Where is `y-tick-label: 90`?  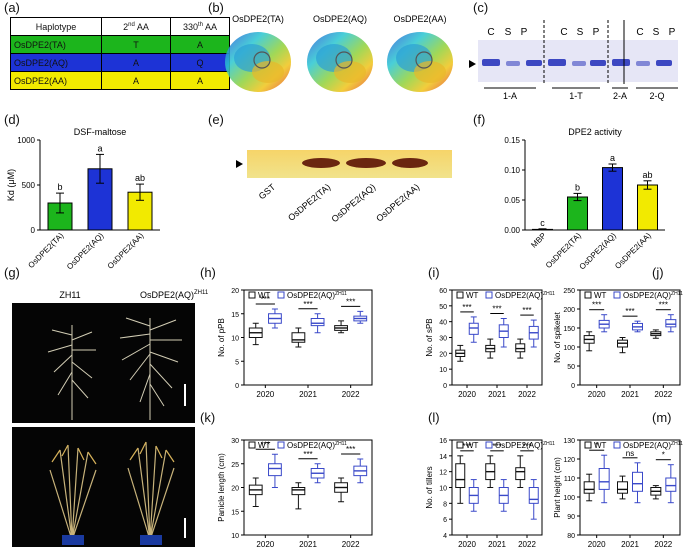 y-tick-label: 90 is located at coordinates (571, 517).